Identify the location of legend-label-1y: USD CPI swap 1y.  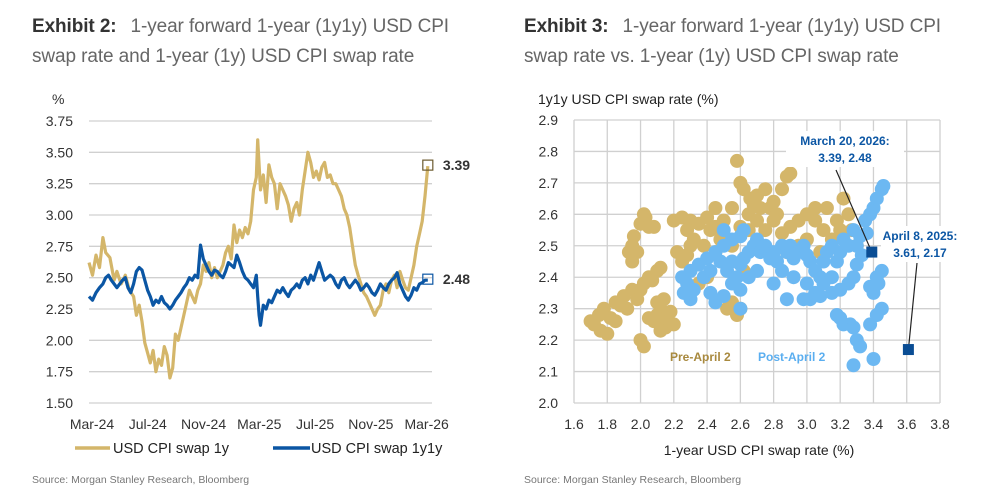
(171, 449).